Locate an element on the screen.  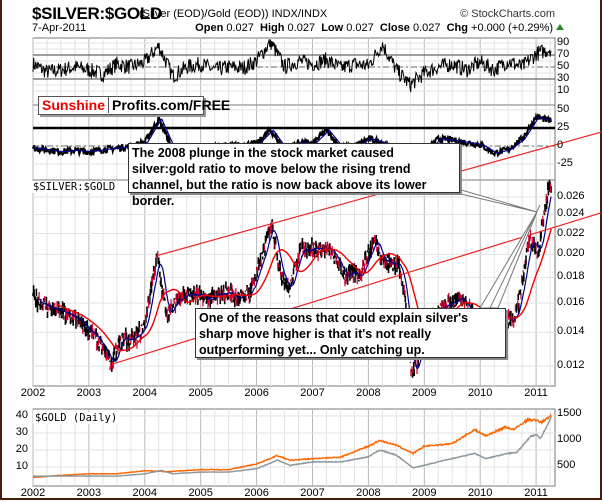
ratio-x-tick-label: 2010 is located at coordinates (480, 393).